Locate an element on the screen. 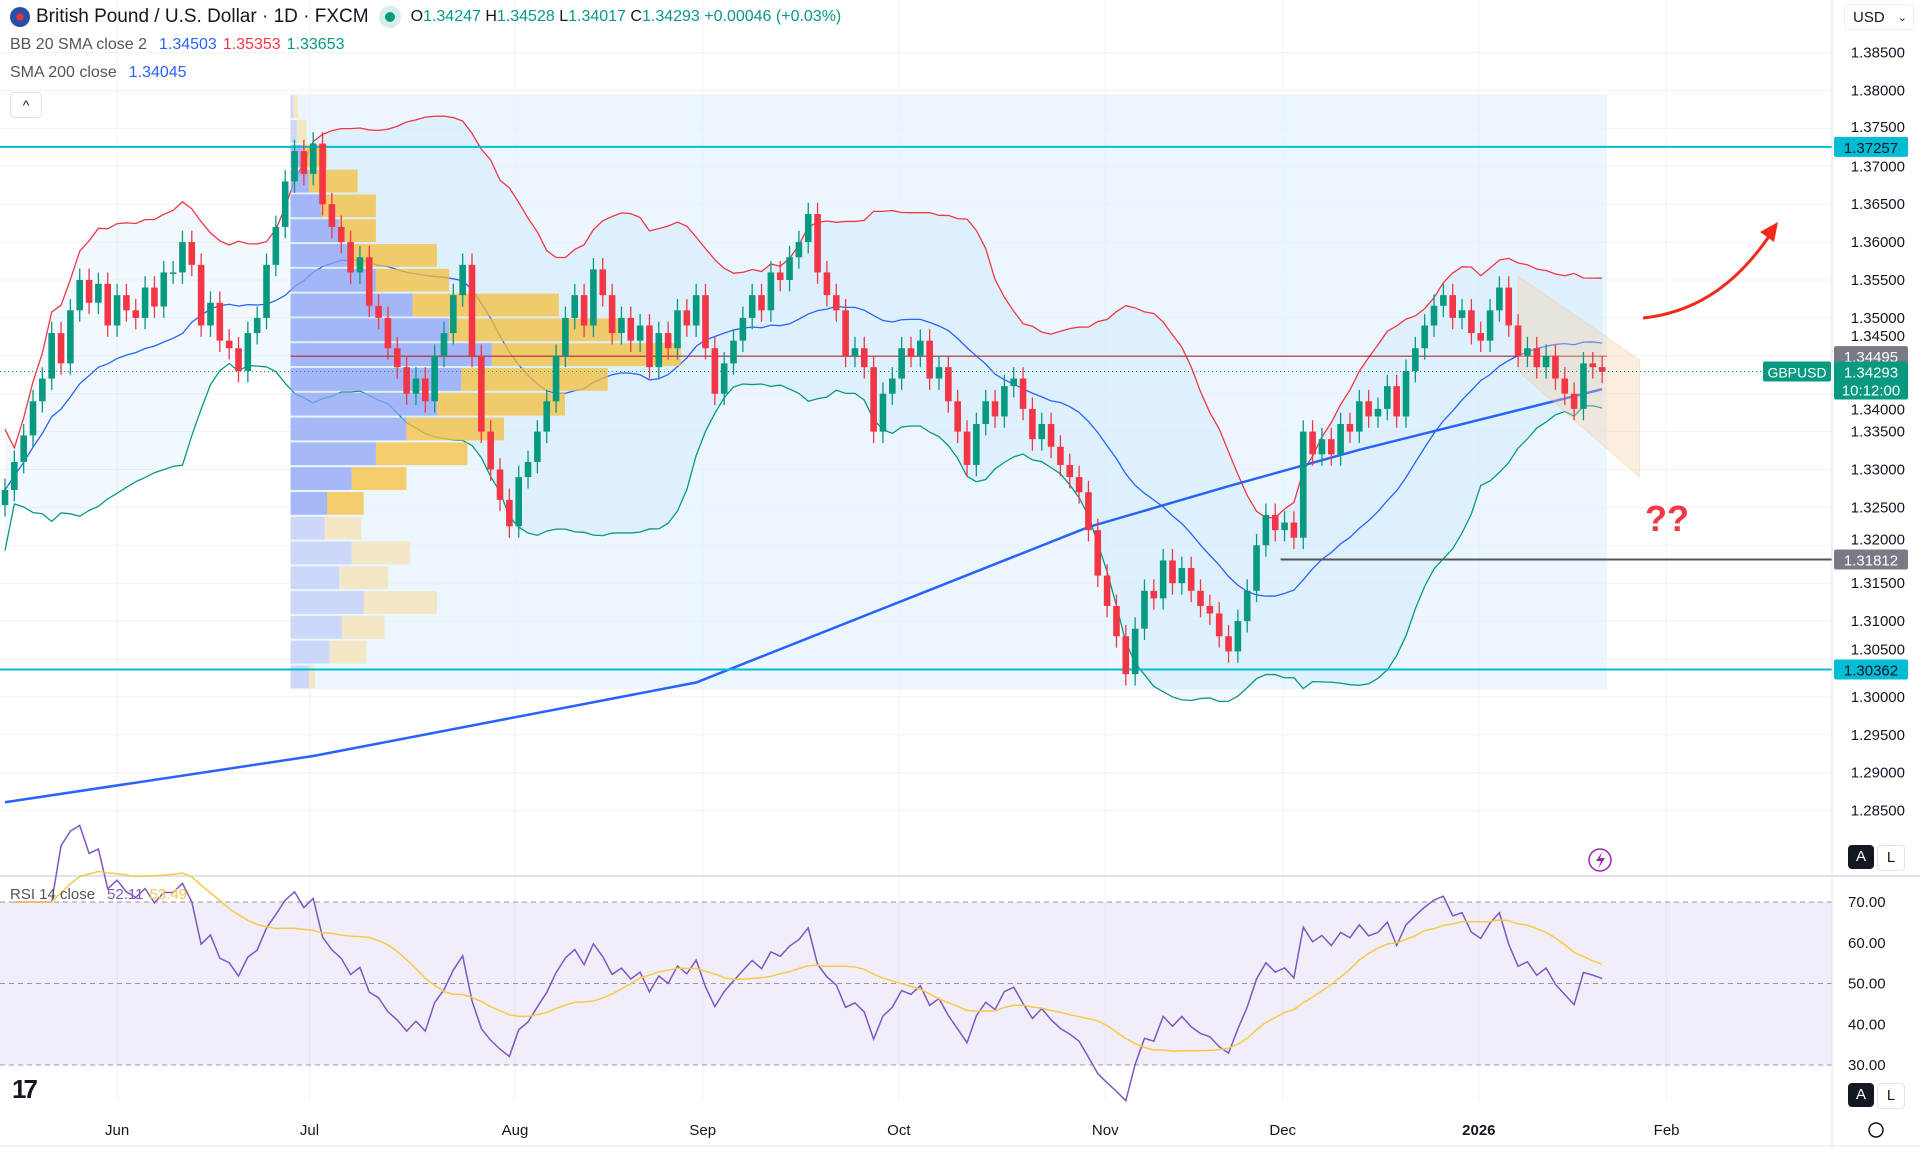 The width and height of the screenshot is (1920, 1151). rsi-log-scale-button: L is located at coordinates (1891, 1096).